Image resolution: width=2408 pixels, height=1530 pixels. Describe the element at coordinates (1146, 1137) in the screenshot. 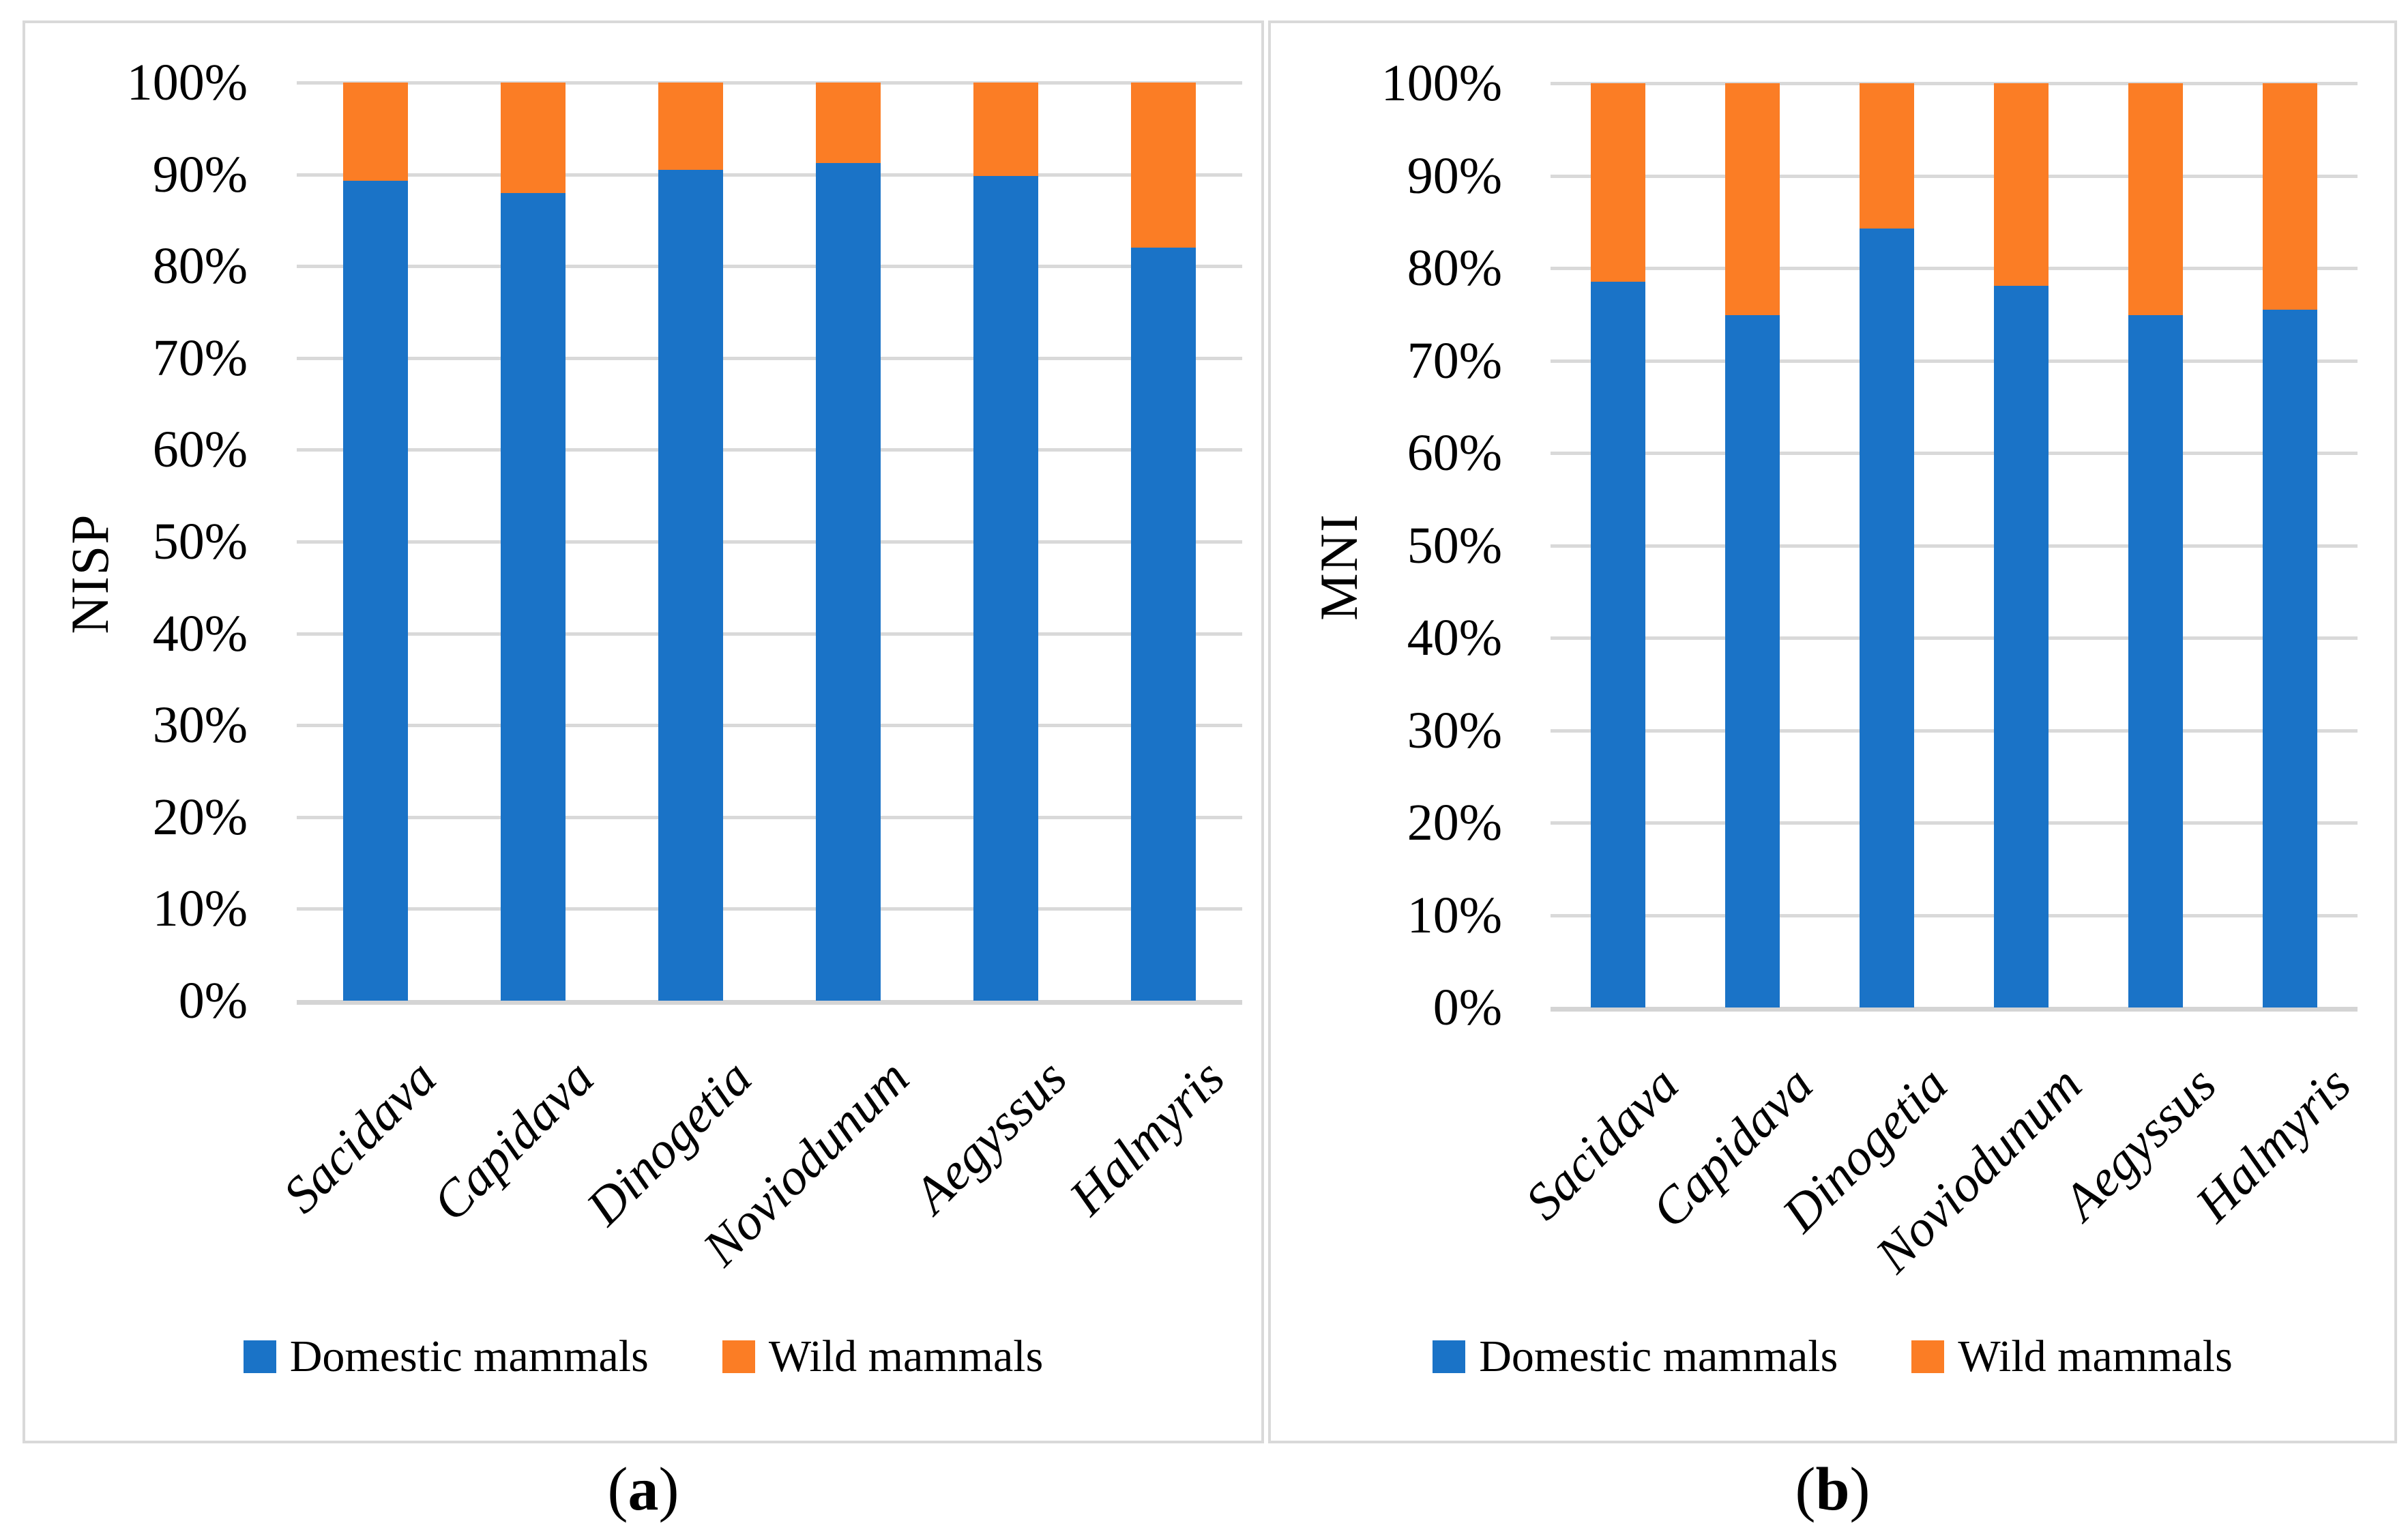

I see `x-category-label: Halmyris` at that location.